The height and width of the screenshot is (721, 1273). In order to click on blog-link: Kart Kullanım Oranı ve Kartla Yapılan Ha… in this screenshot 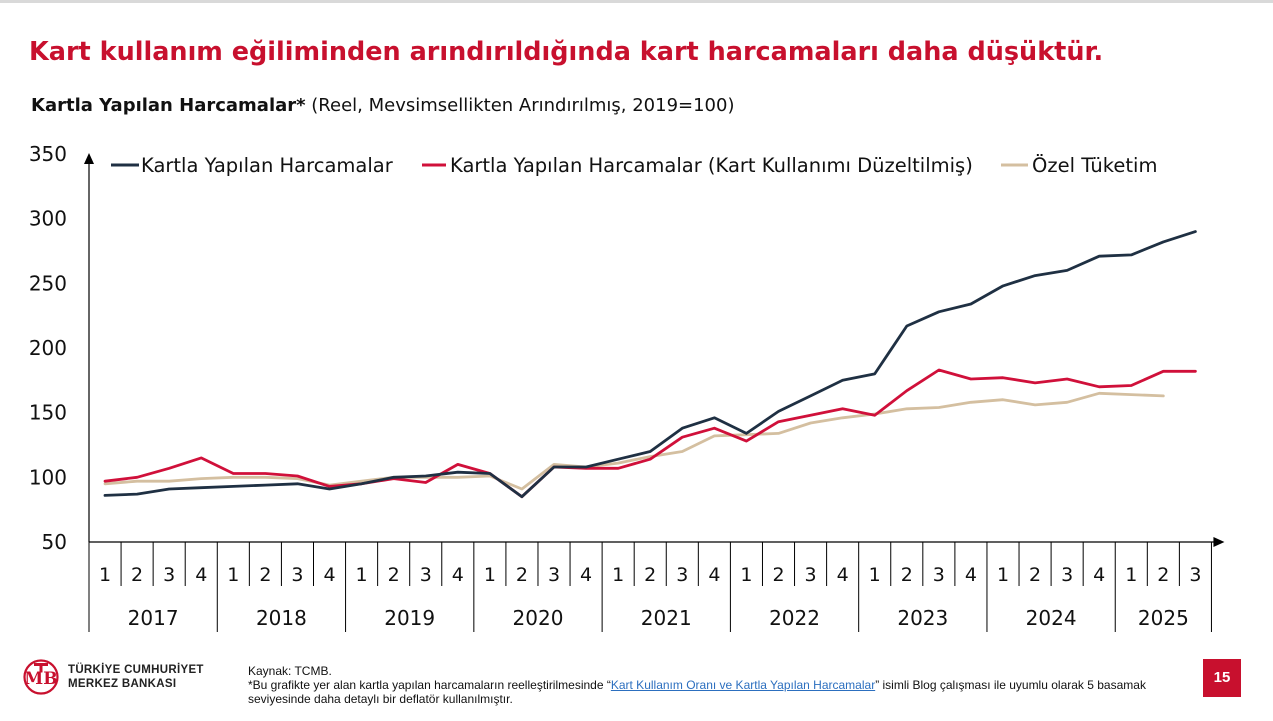, I will do `click(743, 685)`.